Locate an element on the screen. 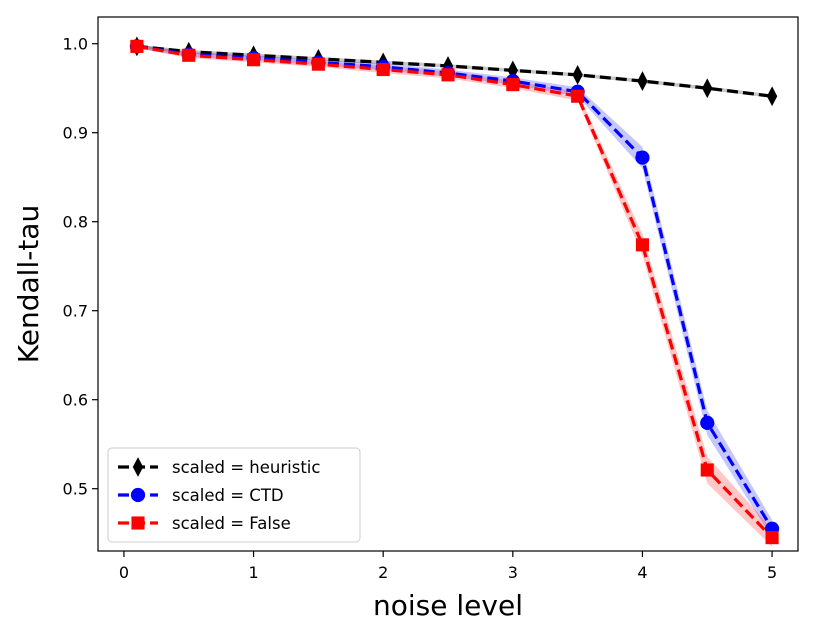  y-tick-label: 0.5 is located at coordinates (75, 489).